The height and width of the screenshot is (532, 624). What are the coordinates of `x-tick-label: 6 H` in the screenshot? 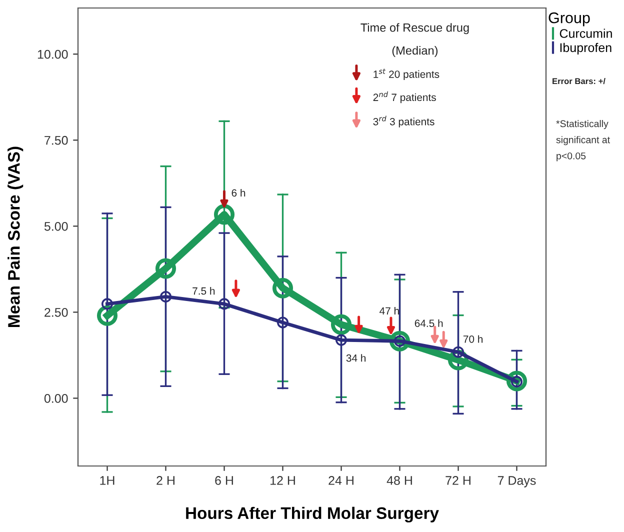 It's located at (224, 480).